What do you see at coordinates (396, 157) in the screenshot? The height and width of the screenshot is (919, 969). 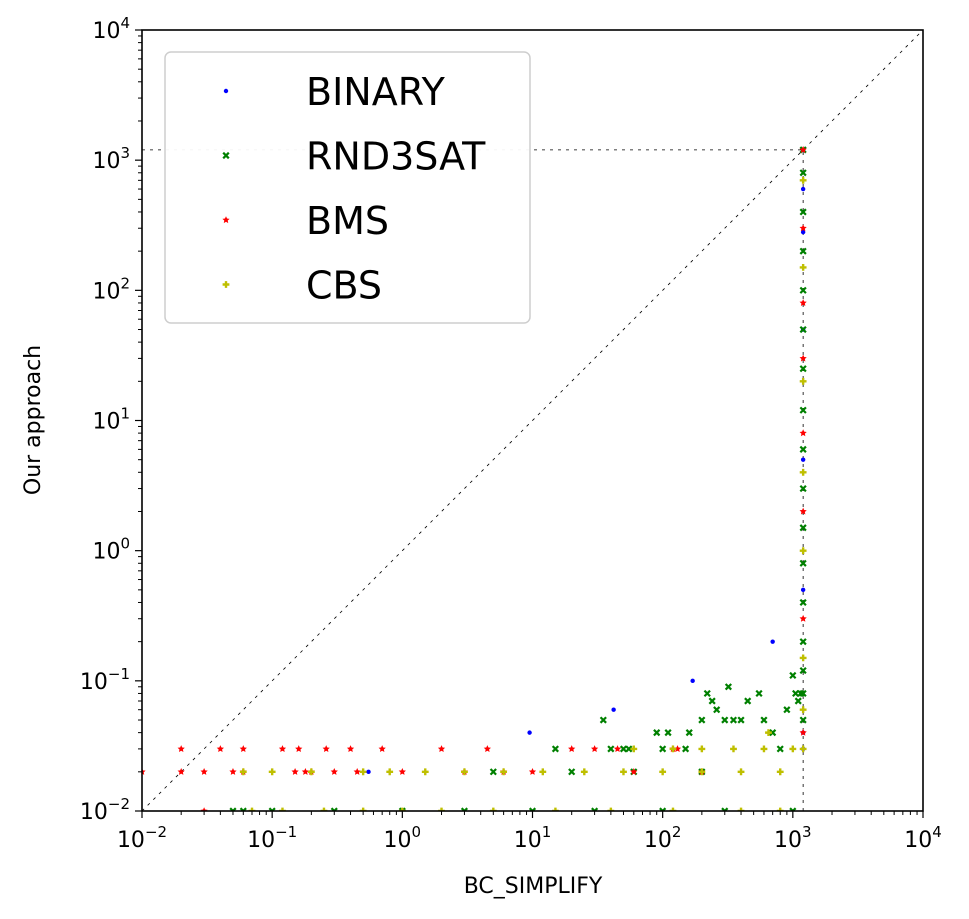 I see `legend-label: RND3SAT` at bounding box center [396, 157].